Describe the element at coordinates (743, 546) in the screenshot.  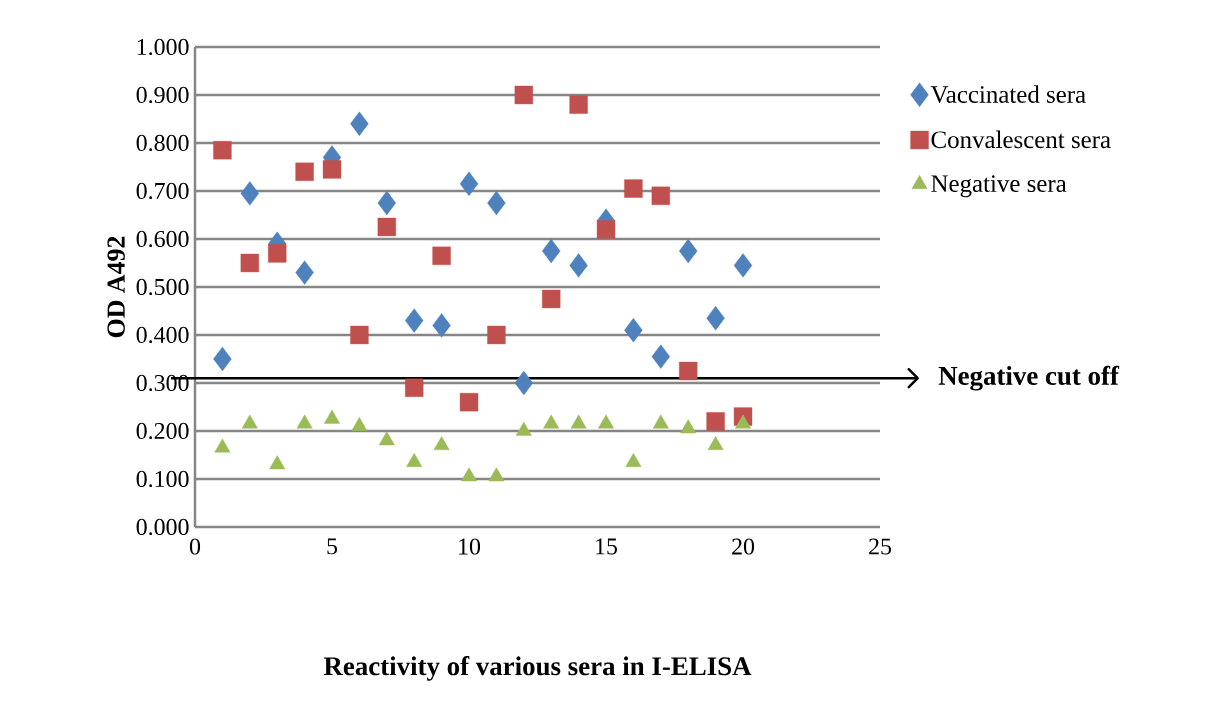
I see `x-tick-label: 20` at that location.